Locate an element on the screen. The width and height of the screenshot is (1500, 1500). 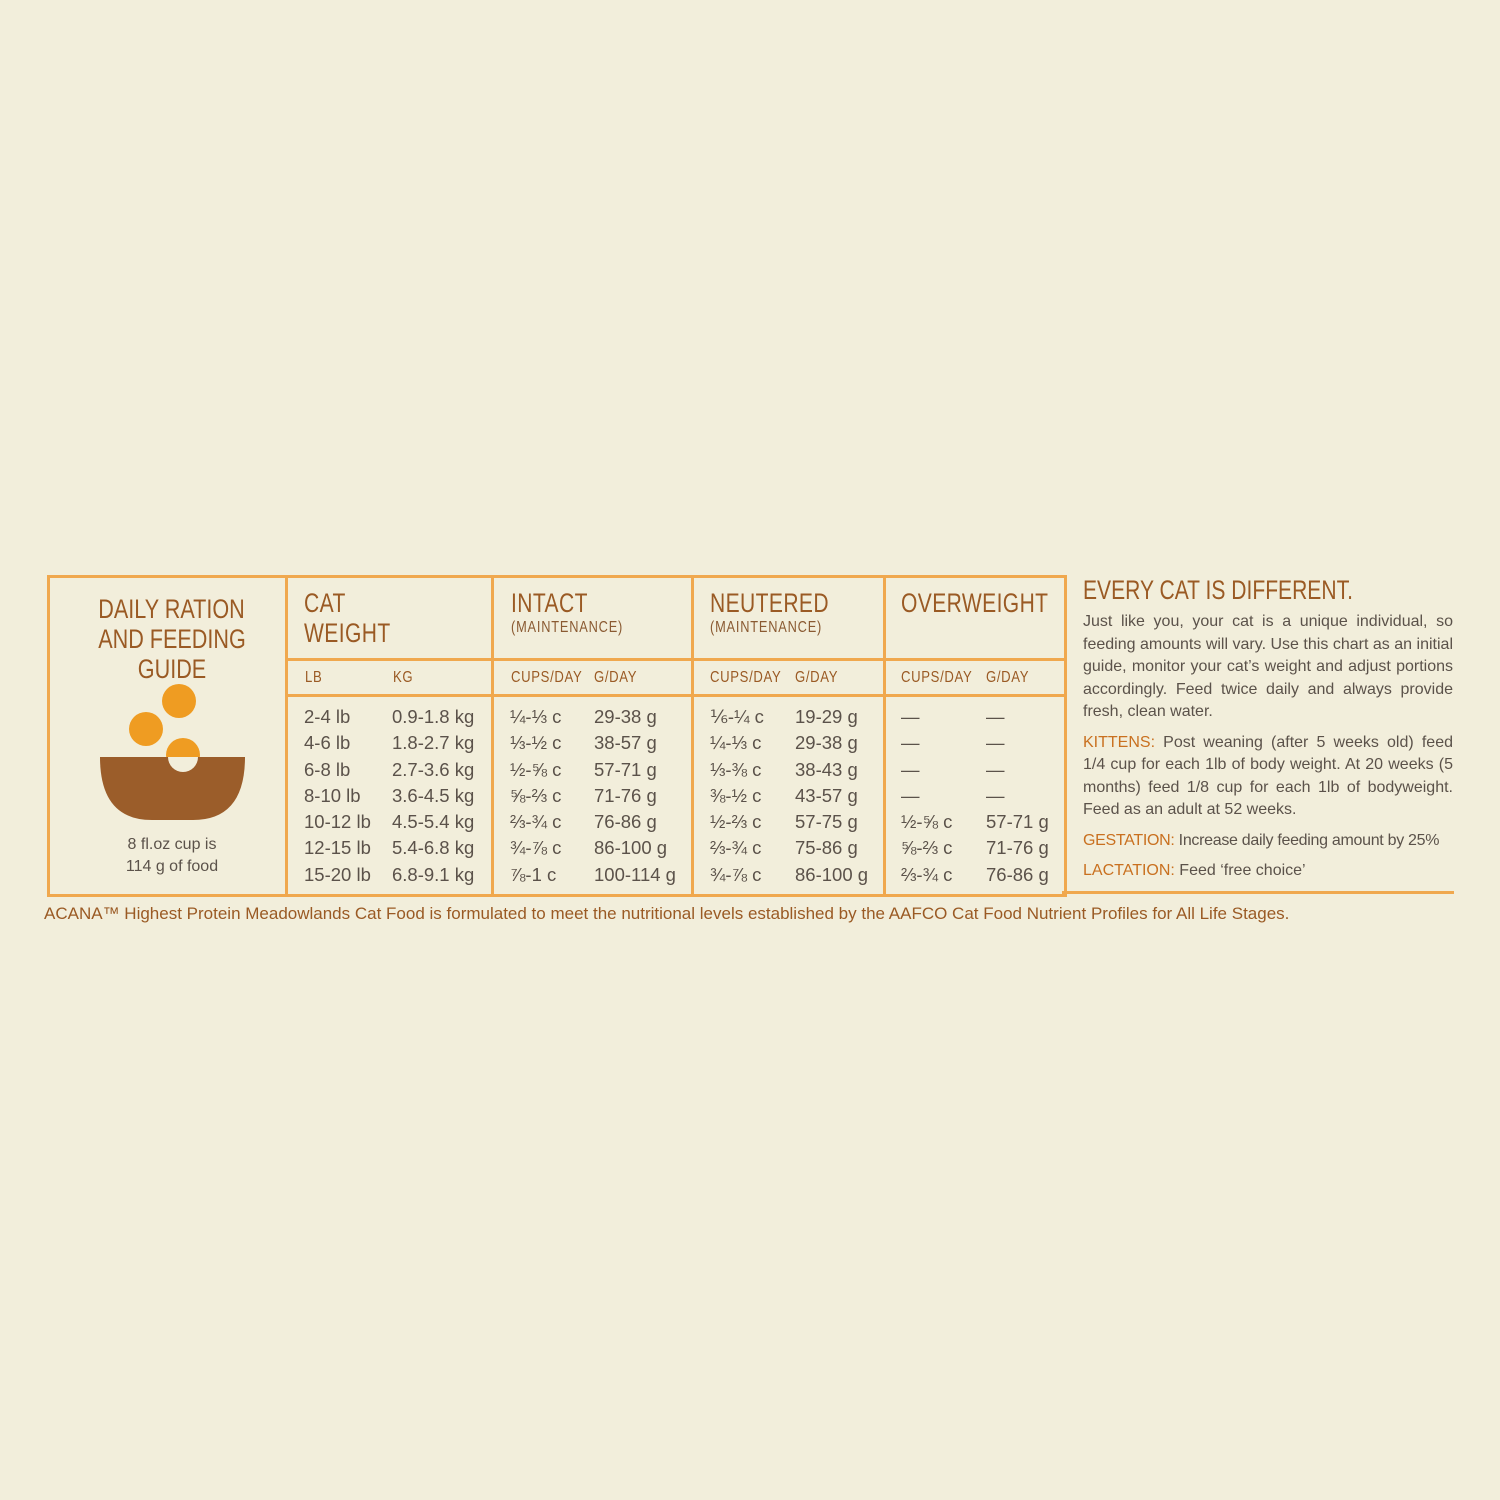
header-neutered: NEUTERED is located at coordinates (769, 603).